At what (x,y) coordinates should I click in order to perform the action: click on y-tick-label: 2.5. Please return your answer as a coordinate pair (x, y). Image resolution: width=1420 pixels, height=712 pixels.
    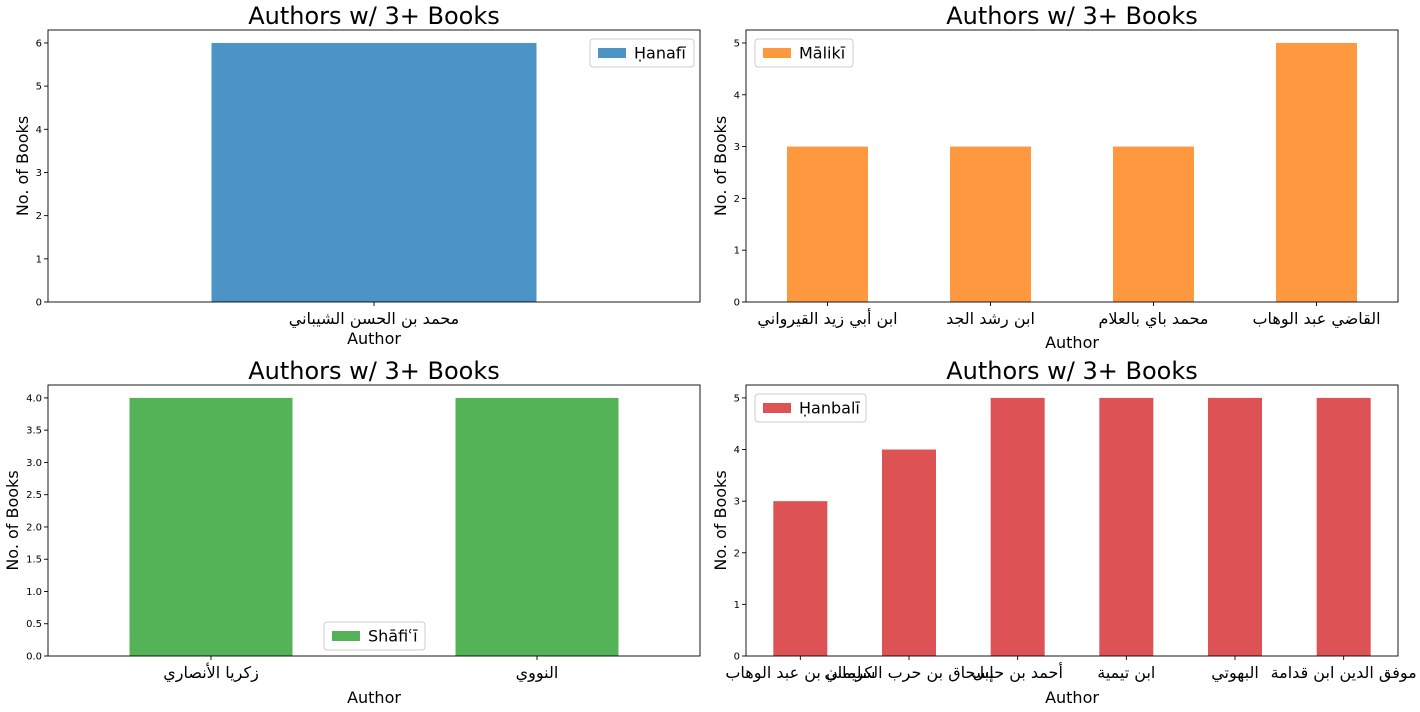
    Looking at the image, I should click on (34, 495).